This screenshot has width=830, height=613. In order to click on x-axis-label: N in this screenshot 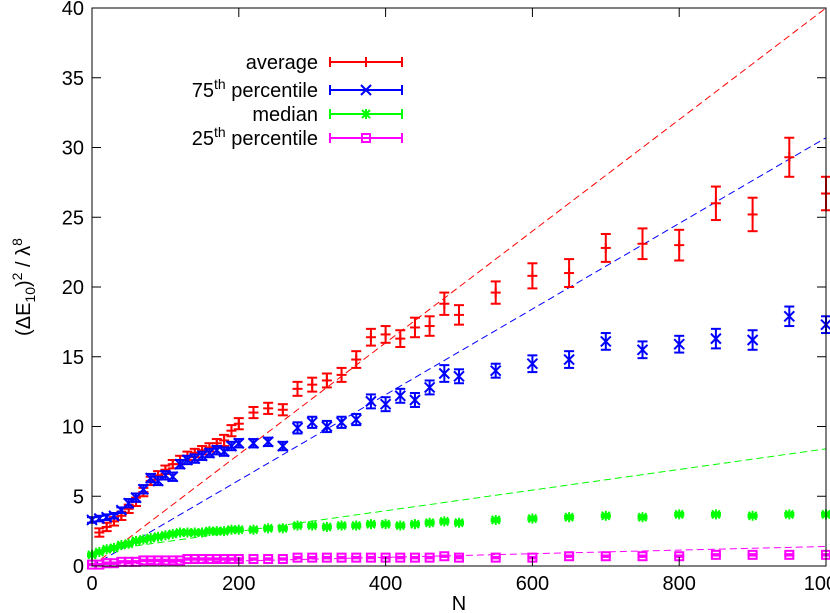, I will do `click(459, 603)`.